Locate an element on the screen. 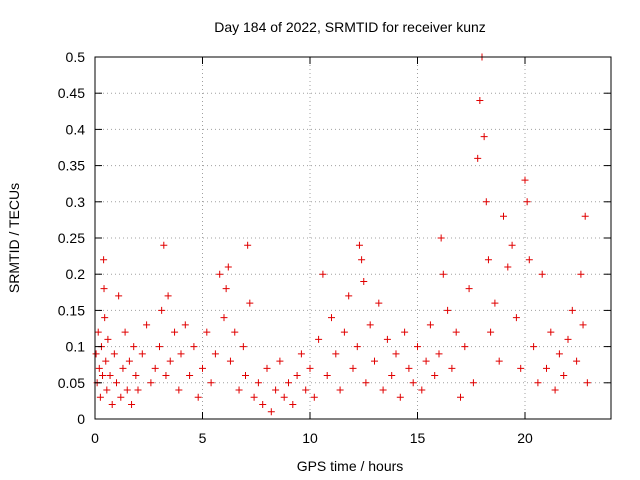  y-tick-label: 0.25 is located at coordinates (71, 238).